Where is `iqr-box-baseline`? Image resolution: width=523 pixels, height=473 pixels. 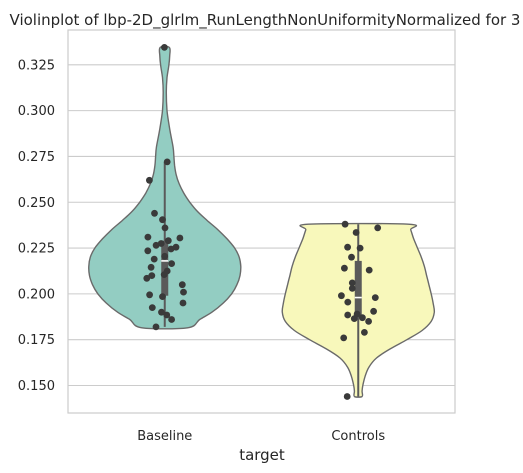 iqr-box-baseline is located at coordinates (165, 268).